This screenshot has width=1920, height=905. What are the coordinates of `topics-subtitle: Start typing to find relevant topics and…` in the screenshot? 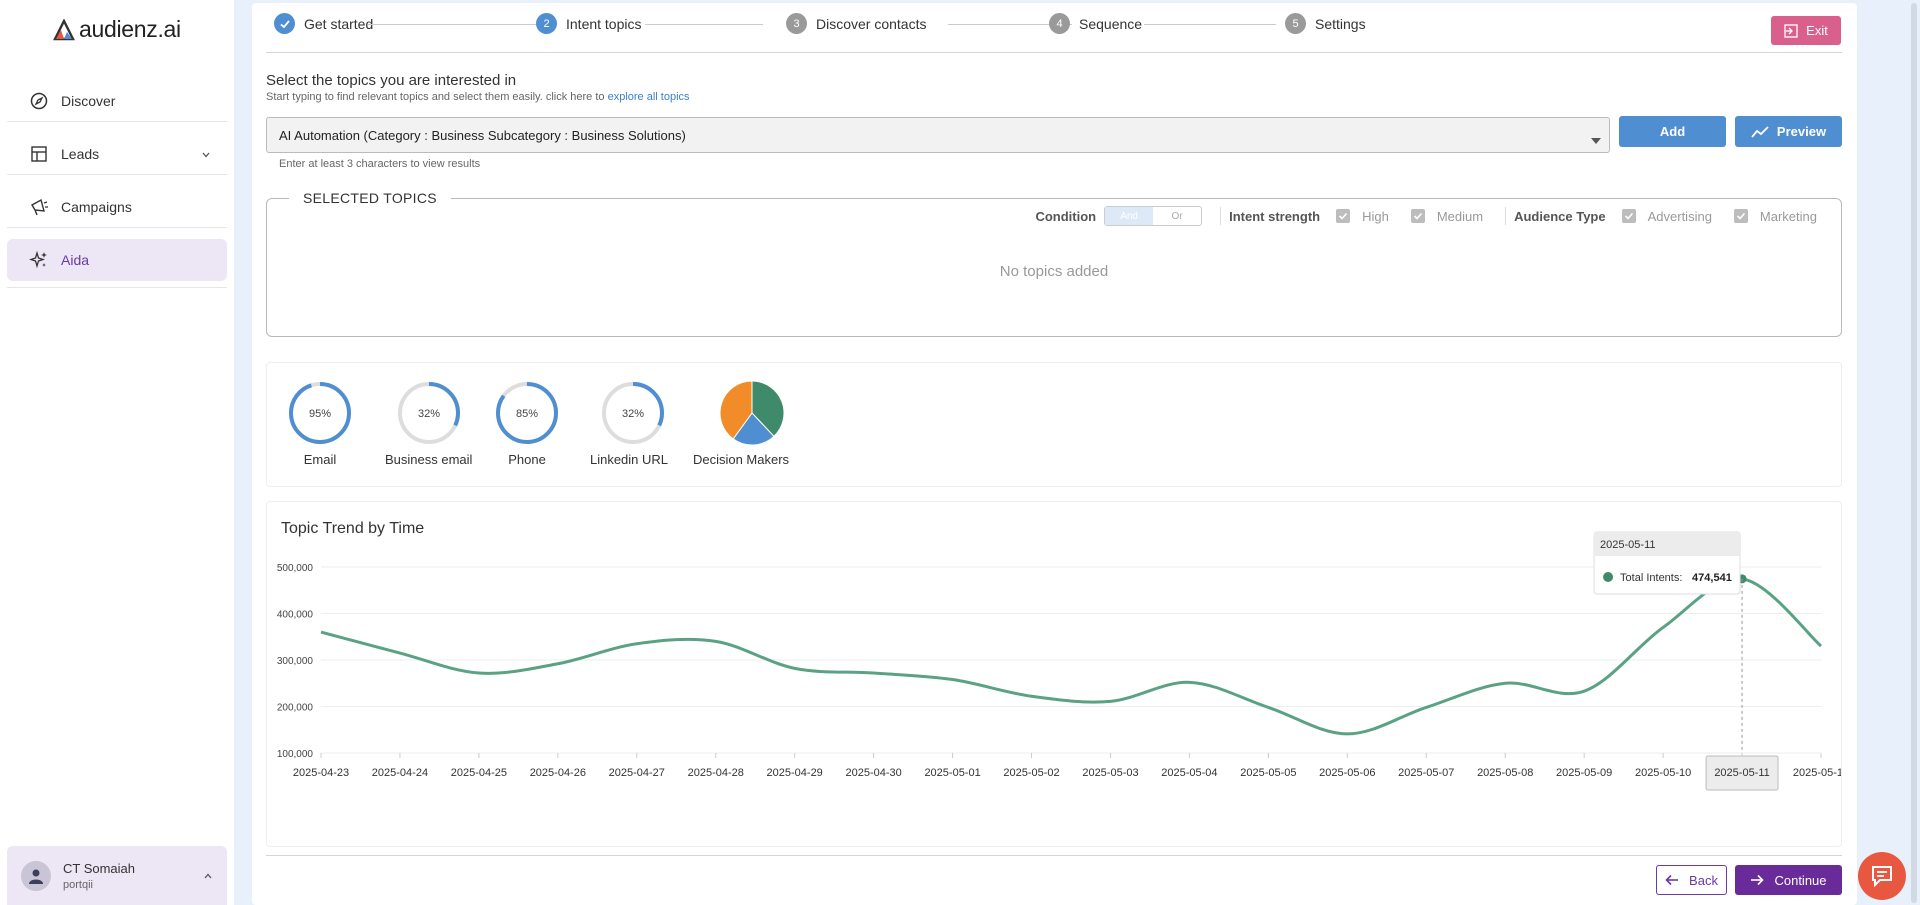 It's located at (478, 97).